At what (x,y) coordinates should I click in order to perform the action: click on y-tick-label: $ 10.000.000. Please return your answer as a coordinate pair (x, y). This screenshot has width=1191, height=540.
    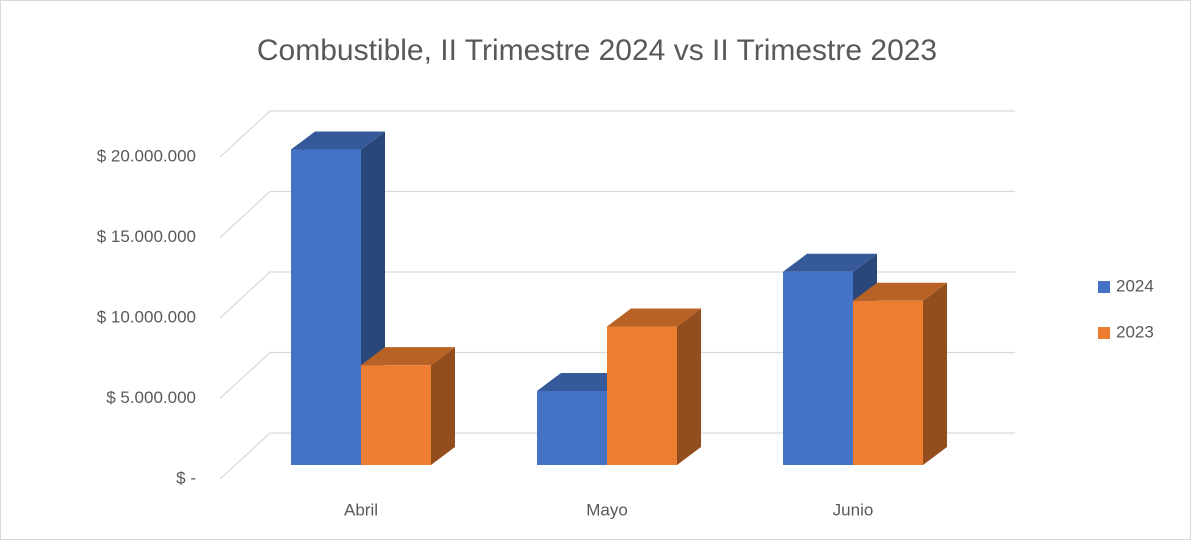
    Looking at the image, I should click on (146, 316).